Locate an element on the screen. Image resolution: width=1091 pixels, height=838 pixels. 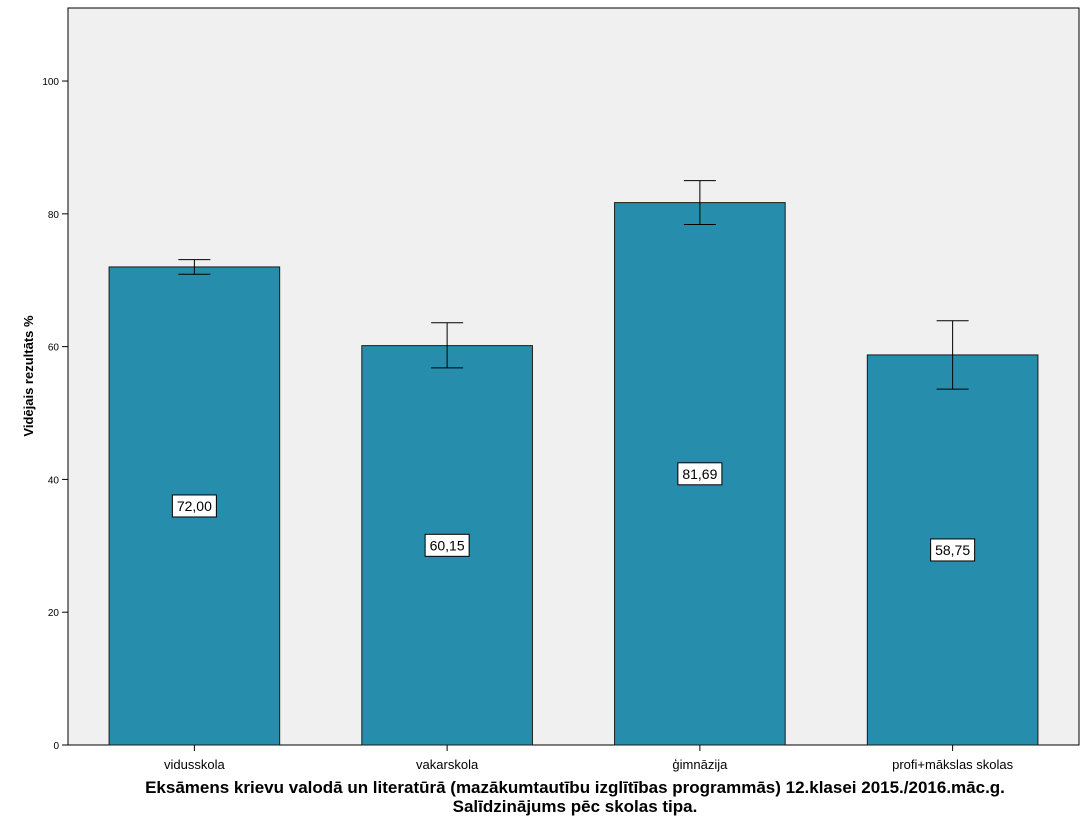
y-axis-ticks: 0 20 40 60 80 100 is located at coordinates (55, 414).